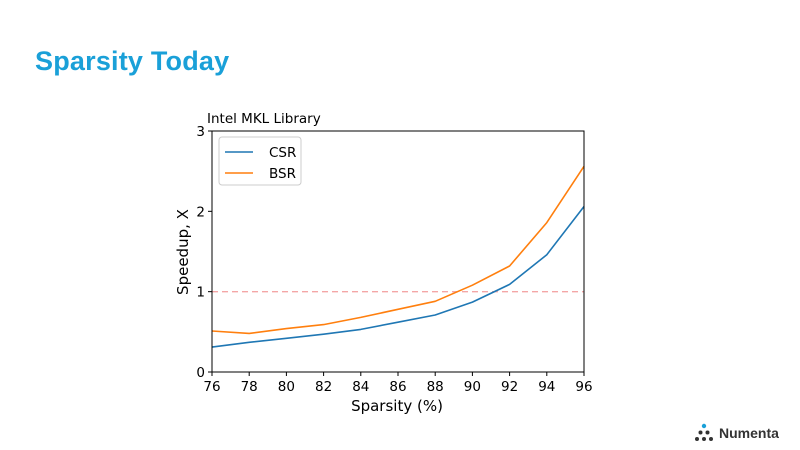  What do you see at coordinates (749, 433) in the screenshot?
I see `numenta-logo-text: Numenta` at bounding box center [749, 433].